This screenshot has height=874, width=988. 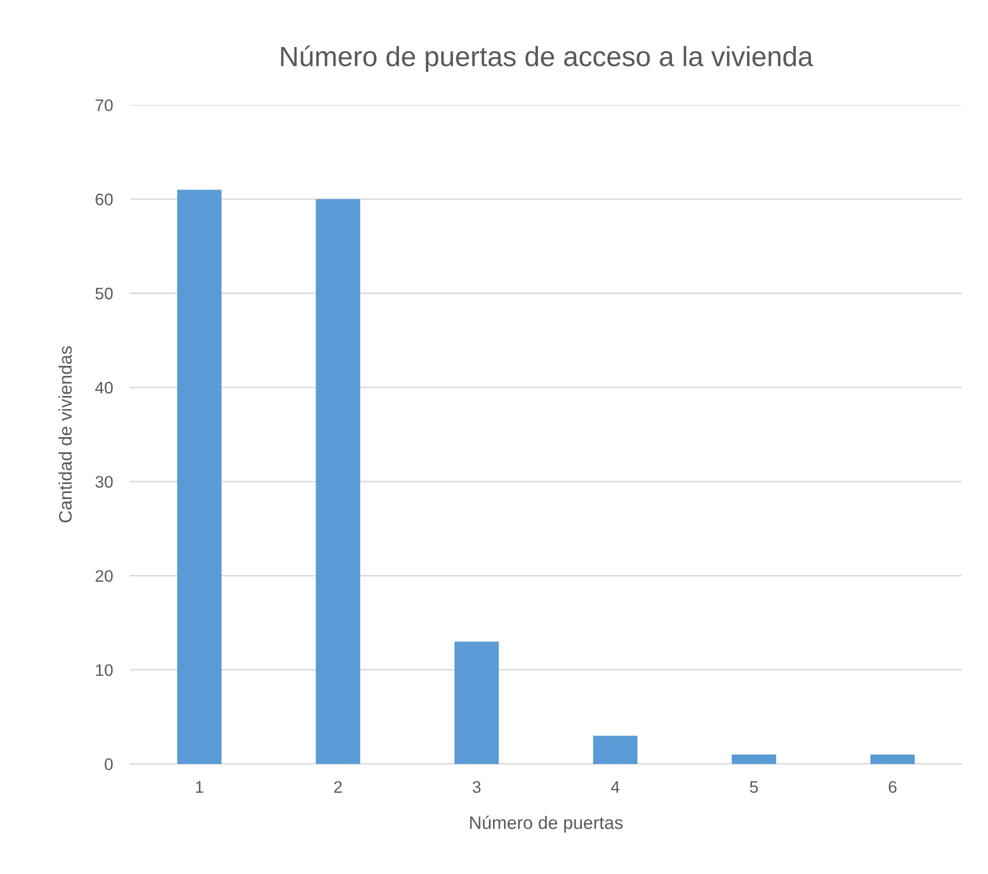 What do you see at coordinates (754, 787) in the screenshot?
I see `x-tick-label: 5` at bounding box center [754, 787].